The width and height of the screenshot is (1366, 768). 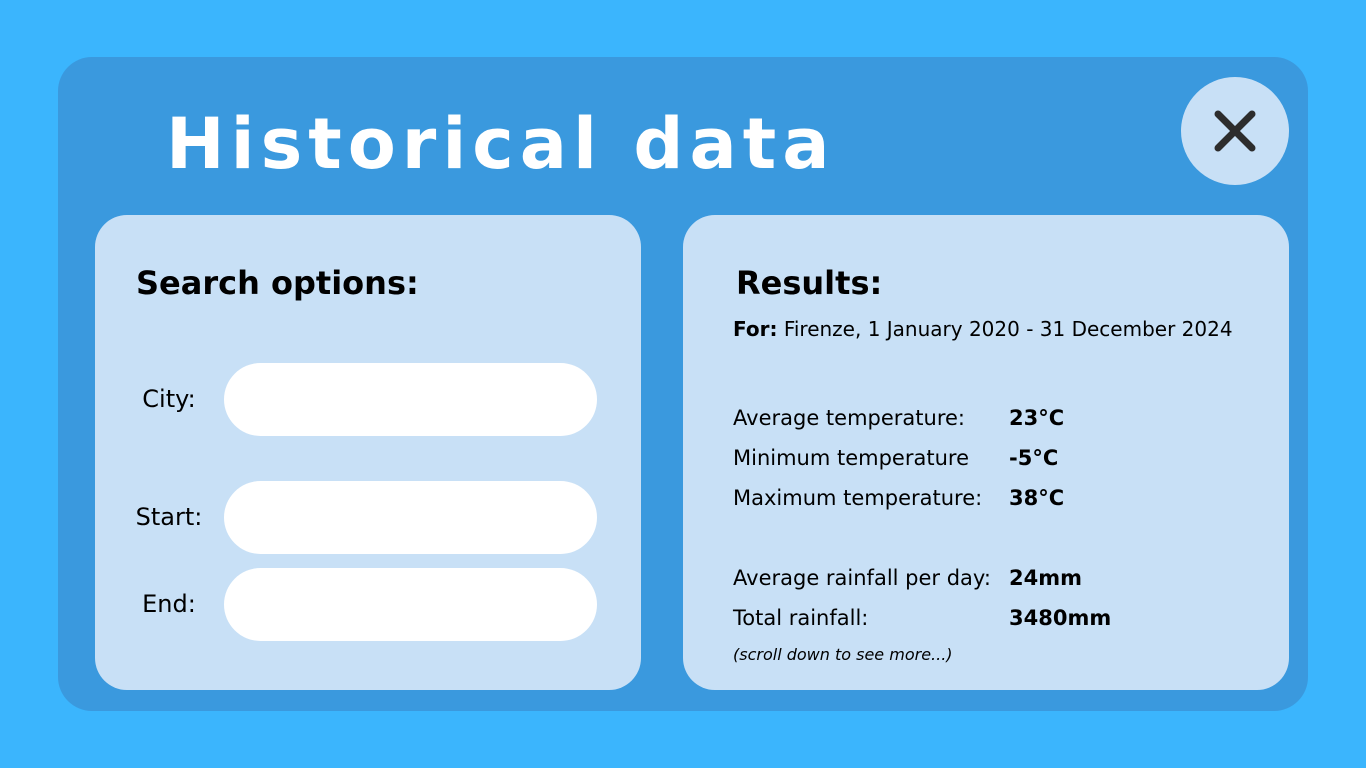 What do you see at coordinates (849, 418) in the screenshot?
I see `stat-label: Average temperature:` at bounding box center [849, 418].